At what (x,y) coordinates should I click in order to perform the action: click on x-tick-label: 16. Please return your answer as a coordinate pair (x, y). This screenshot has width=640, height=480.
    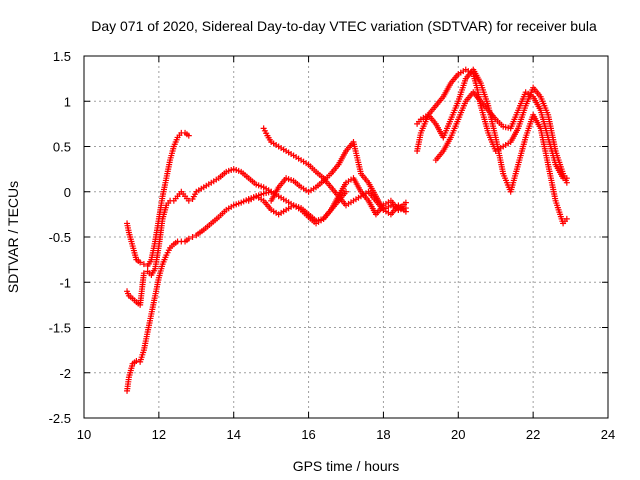
    Looking at the image, I should click on (308, 434).